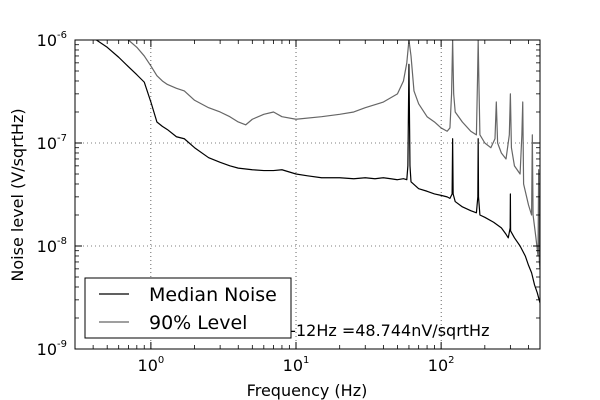 This screenshot has height=400, width=600. What do you see at coordinates (213, 295) in the screenshot?
I see `legend-label-median: Median Noise` at bounding box center [213, 295].